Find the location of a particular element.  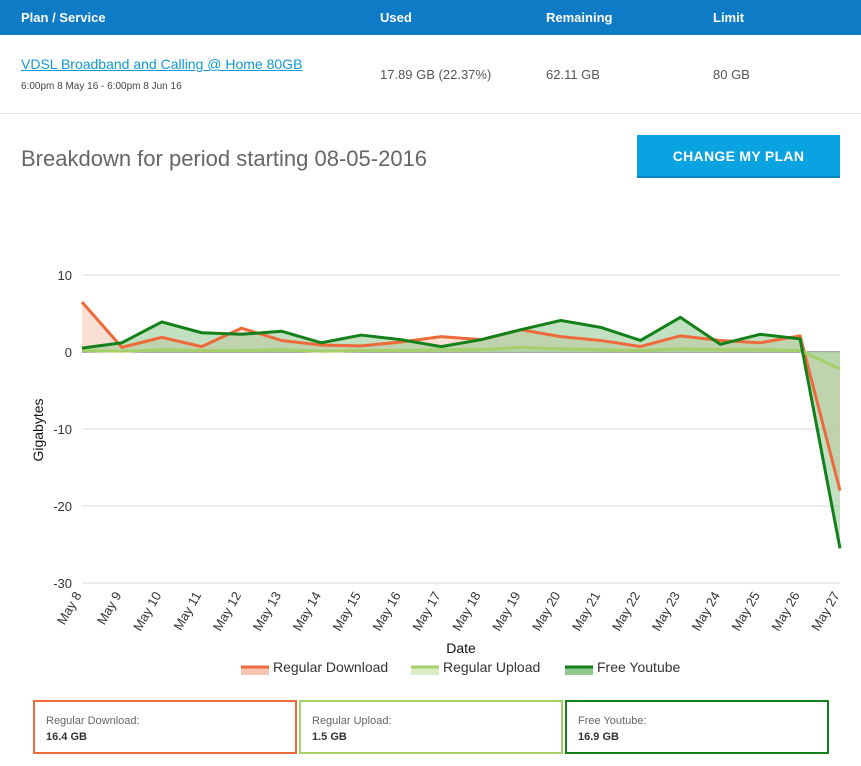

header-plan-service: Plan / Service is located at coordinates (63, 17).